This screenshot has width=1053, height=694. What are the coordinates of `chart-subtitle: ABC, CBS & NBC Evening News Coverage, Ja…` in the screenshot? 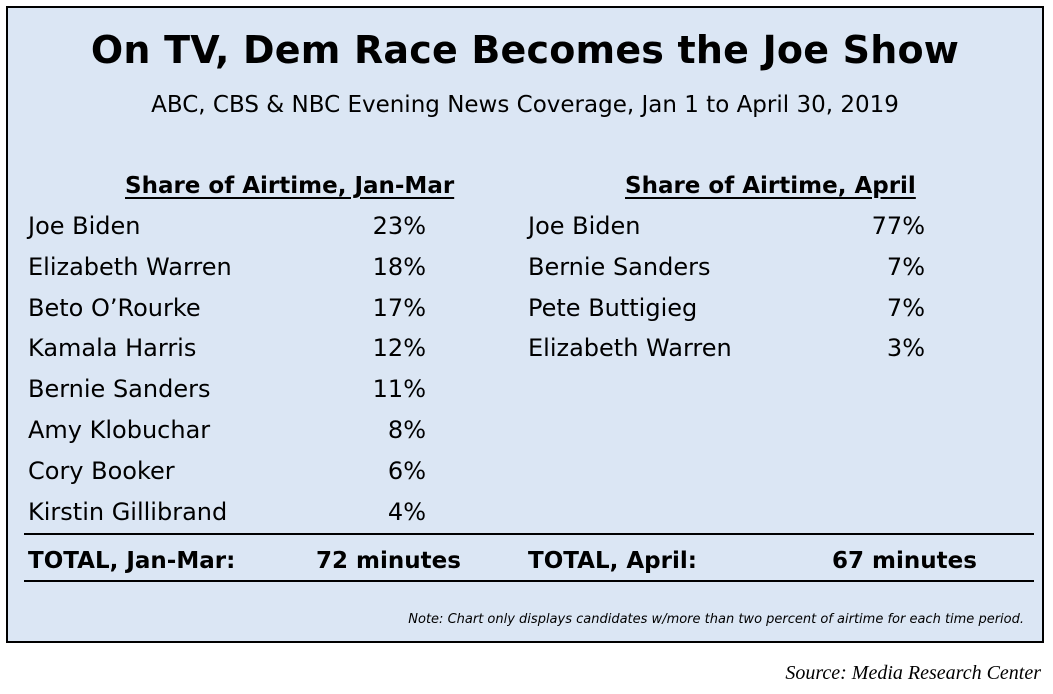 It's located at (525, 105).